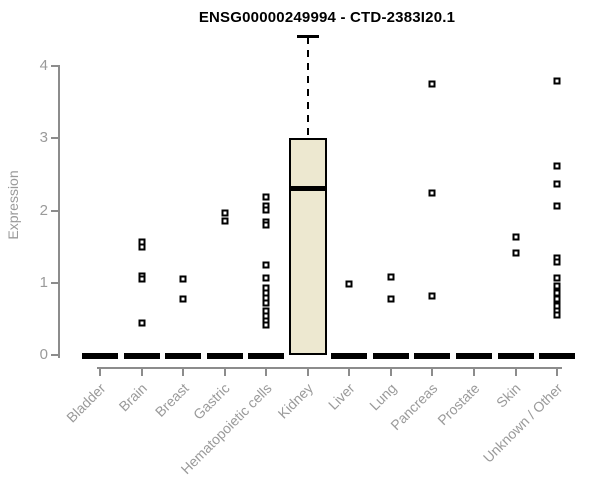 The image size is (600, 500). Describe the element at coordinates (307, 88) in the screenshot. I see `whisker-line` at that location.